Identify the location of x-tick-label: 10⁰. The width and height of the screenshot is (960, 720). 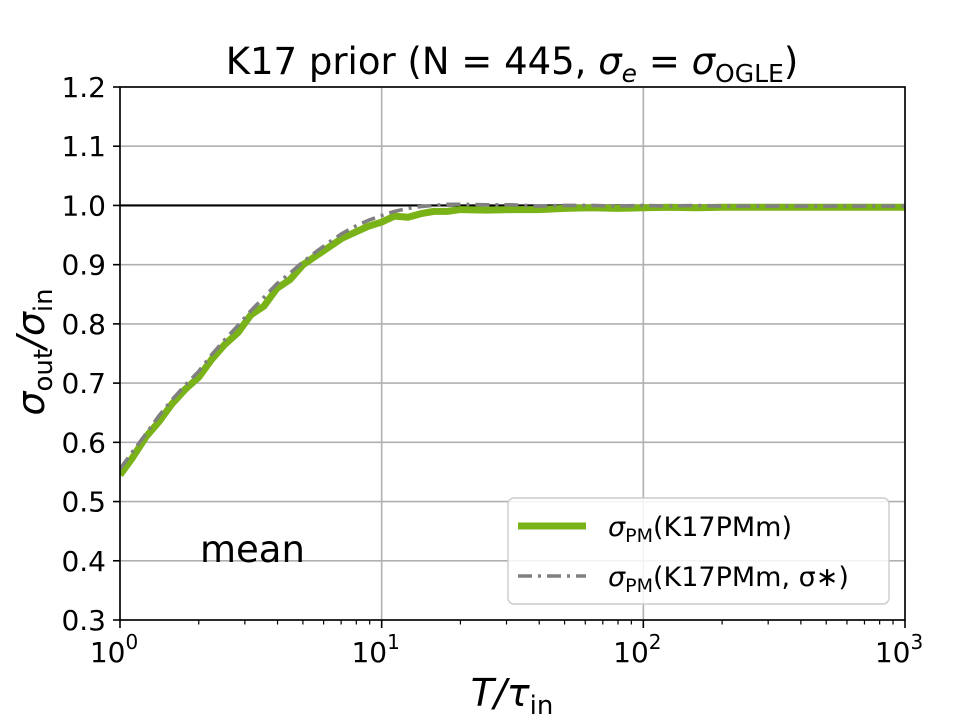
(114, 649).